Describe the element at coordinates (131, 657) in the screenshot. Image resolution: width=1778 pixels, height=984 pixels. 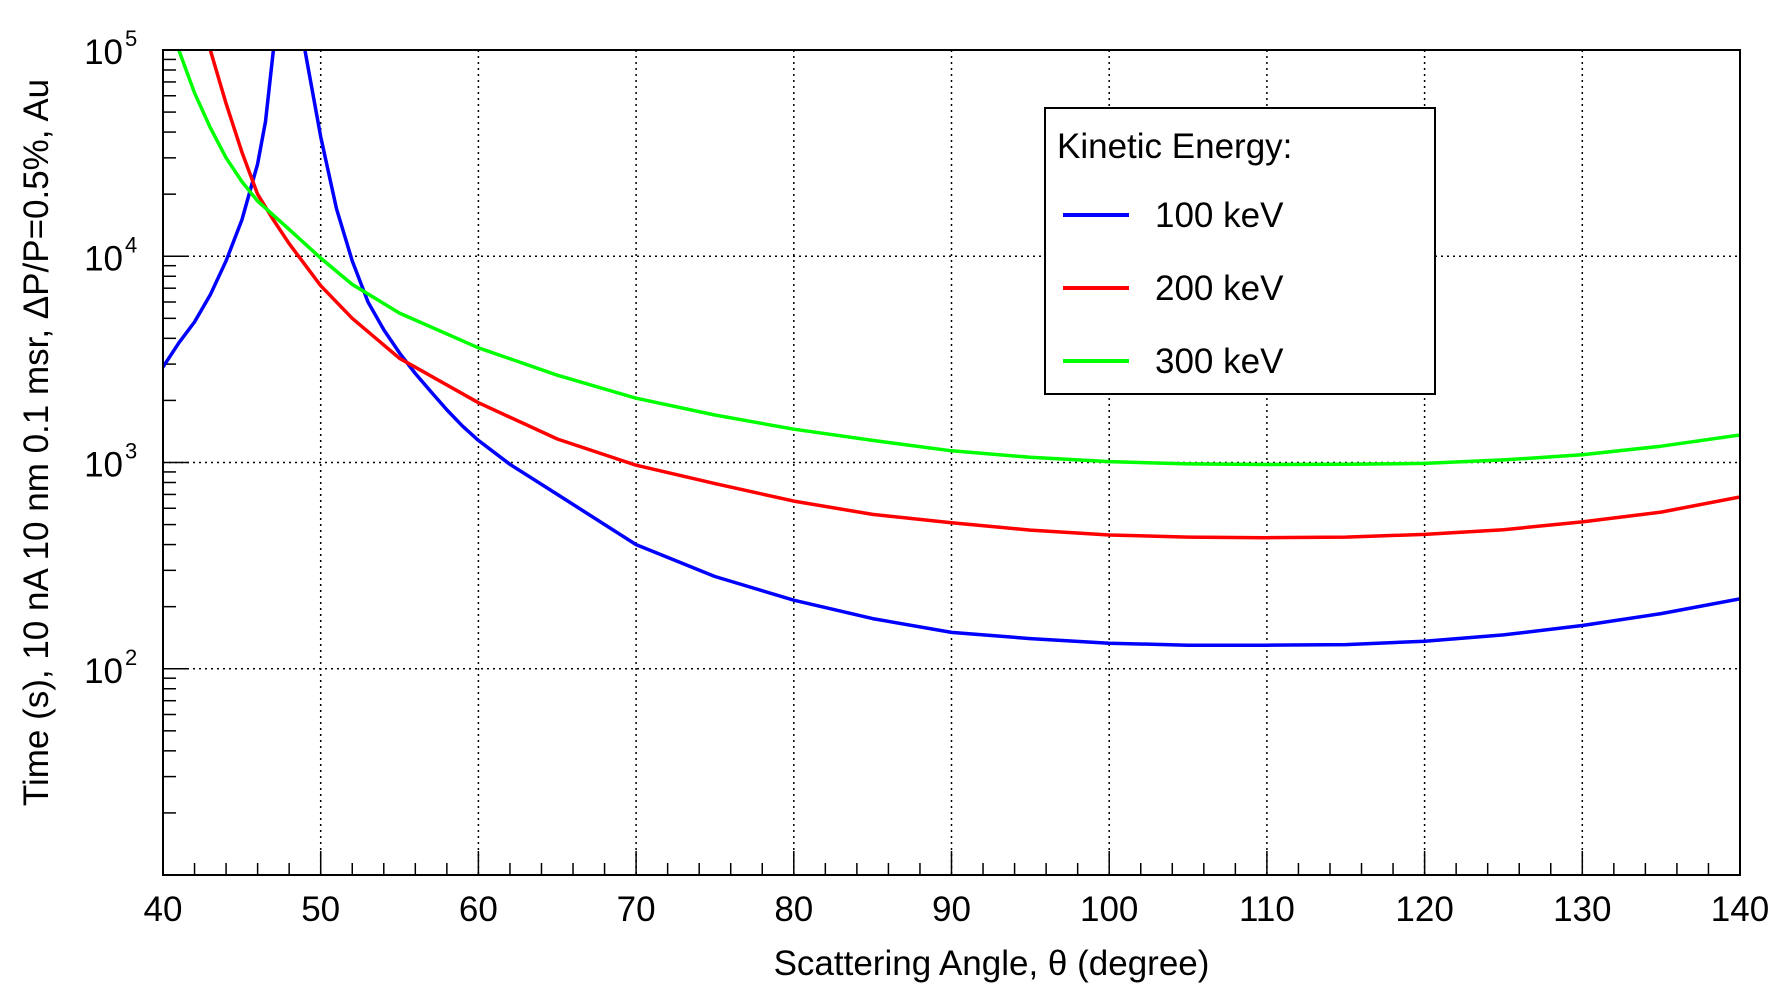
I see `y-tick-exponent: 2` at that location.